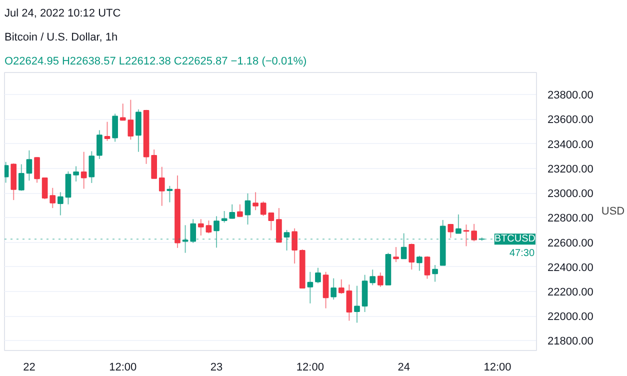 Image resolution: width=627 pixels, height=376 pixels. Describe the element at coordinates (404, 368) in the screenshot. I see `x-tick-label: 24` at that location.